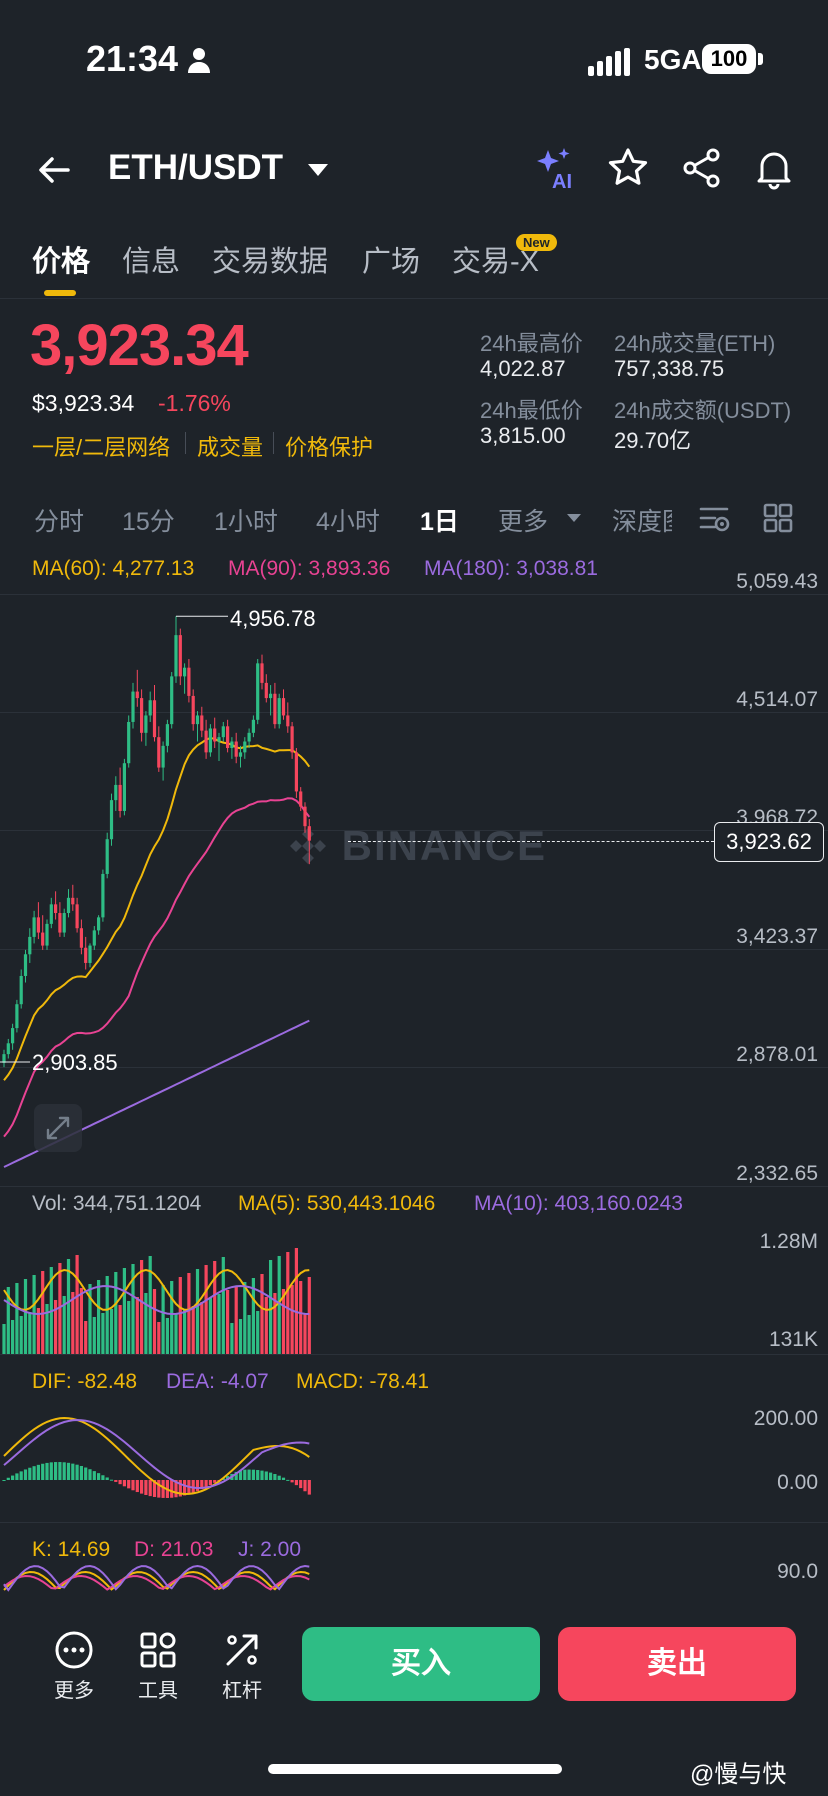  Describe the element at coordinates (778, 518) in the screenshot. I see `grid-layout-icon` at that location.